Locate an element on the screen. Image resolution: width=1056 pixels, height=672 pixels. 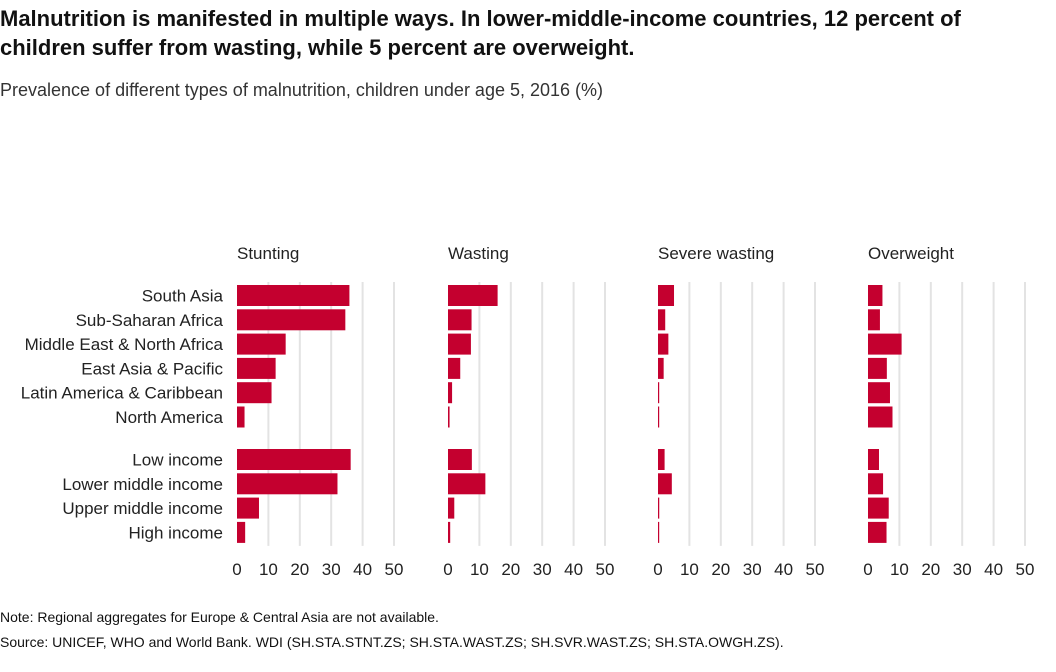
bar-stunting-lower-middle-income is located at coordinates (287, 484).